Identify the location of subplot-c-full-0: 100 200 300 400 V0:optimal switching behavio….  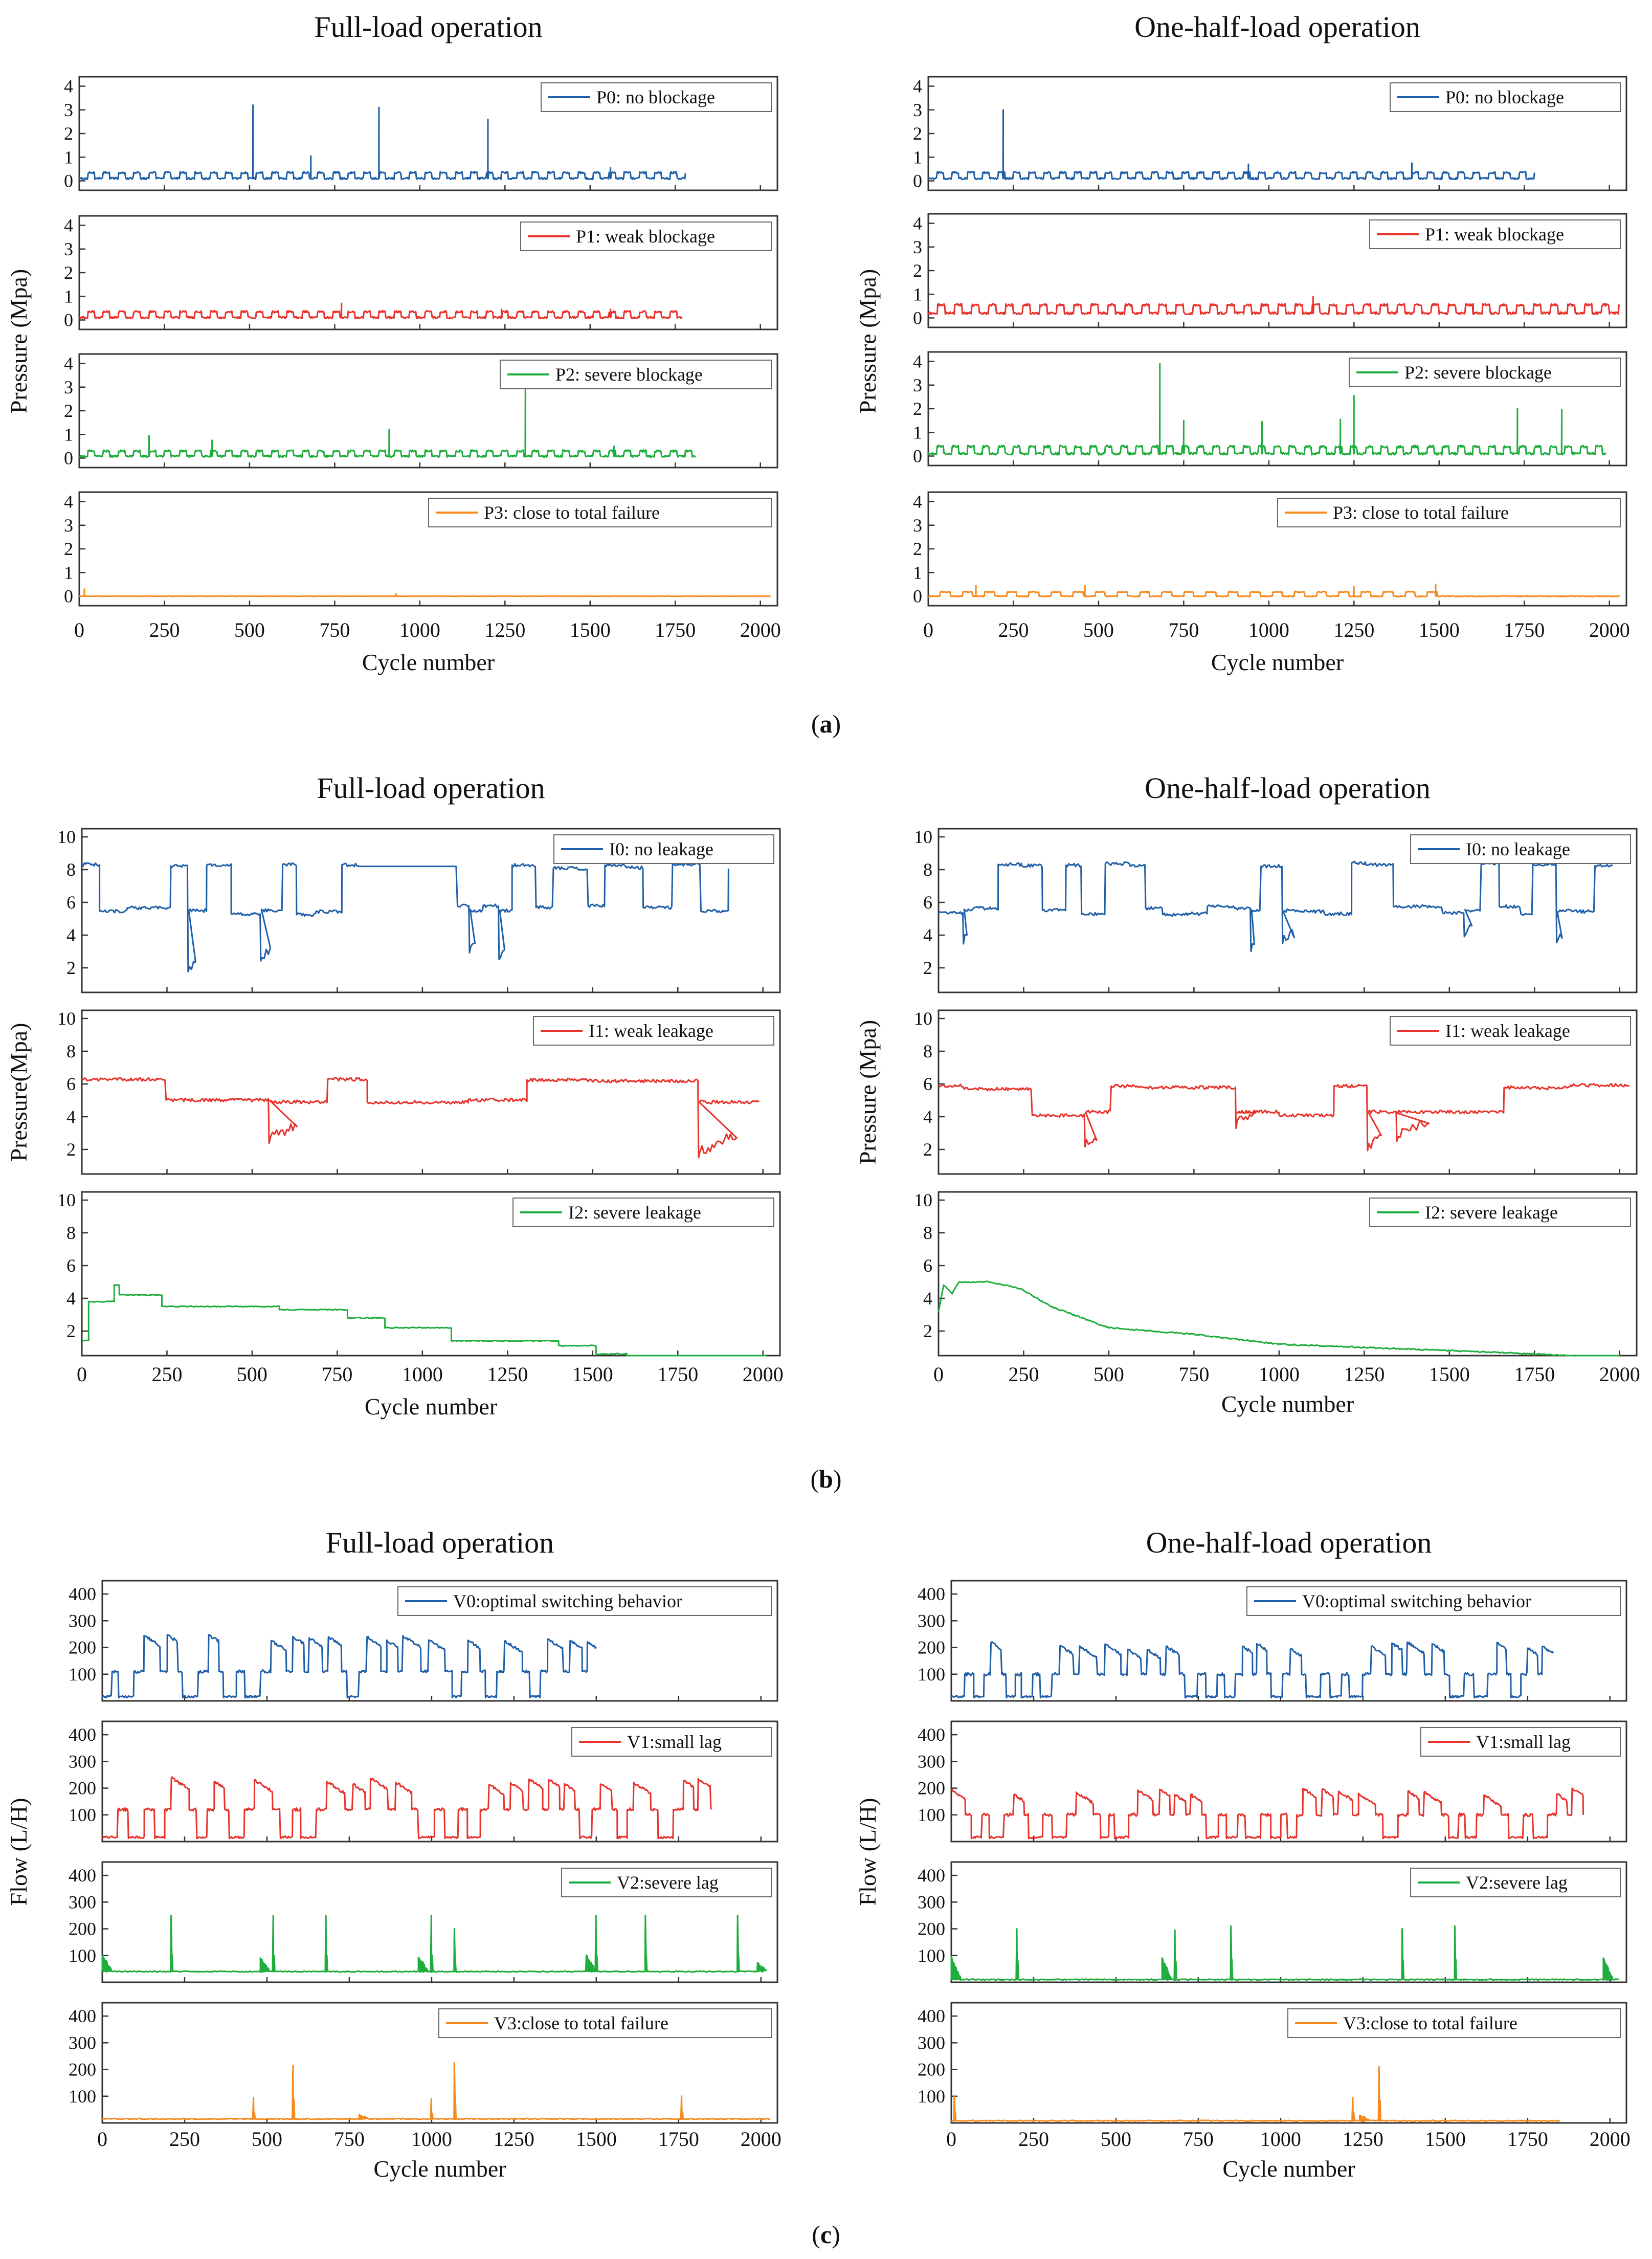
(423, 1641).